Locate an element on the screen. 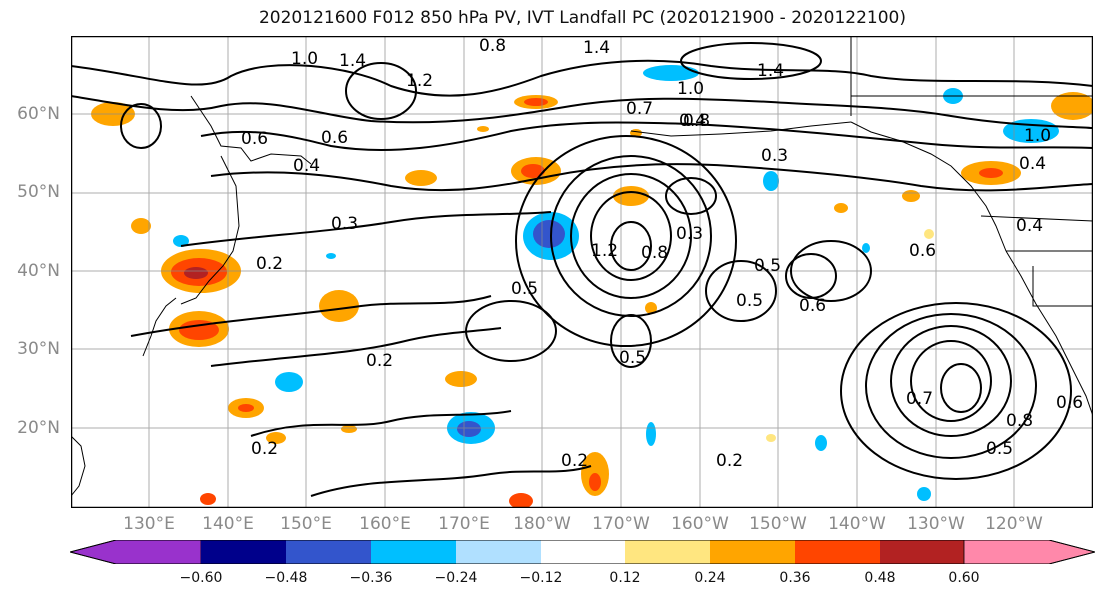  colorbar-tick-label: 0.48 is located at coordinates (880, 578).